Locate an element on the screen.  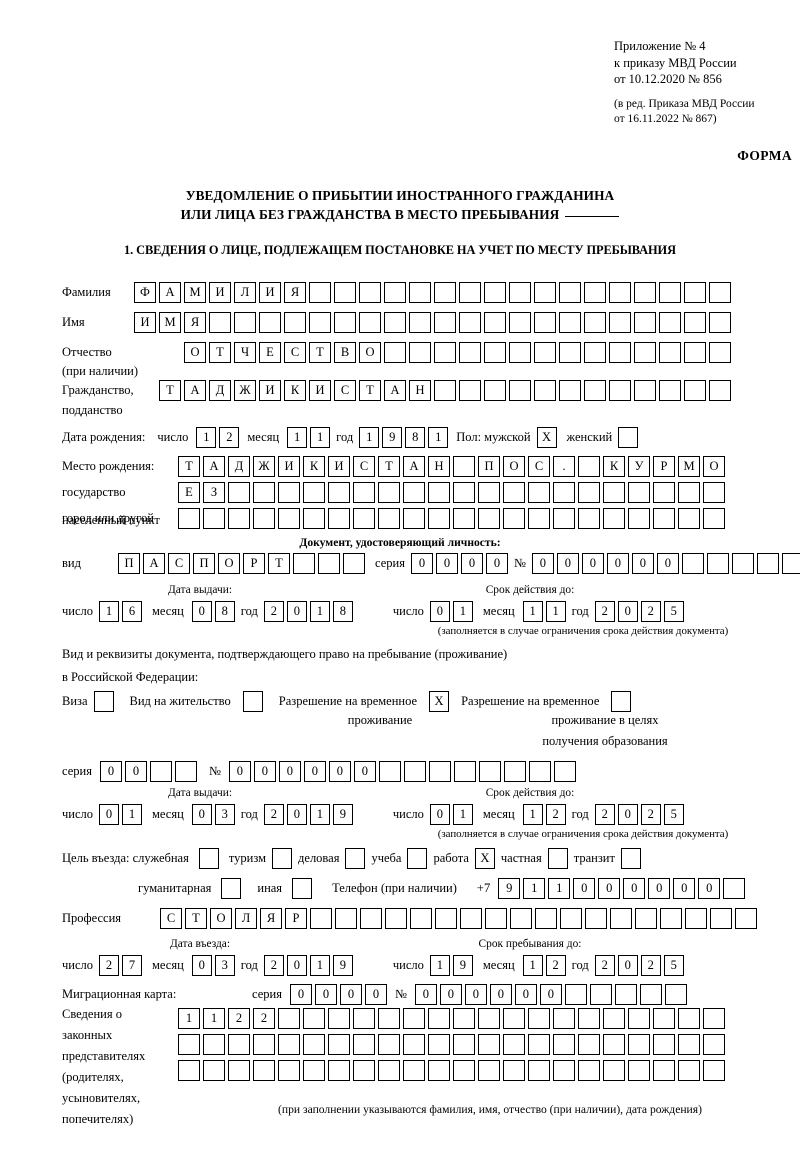
purpose-study-checkbox is located at coordinates (417, 858).